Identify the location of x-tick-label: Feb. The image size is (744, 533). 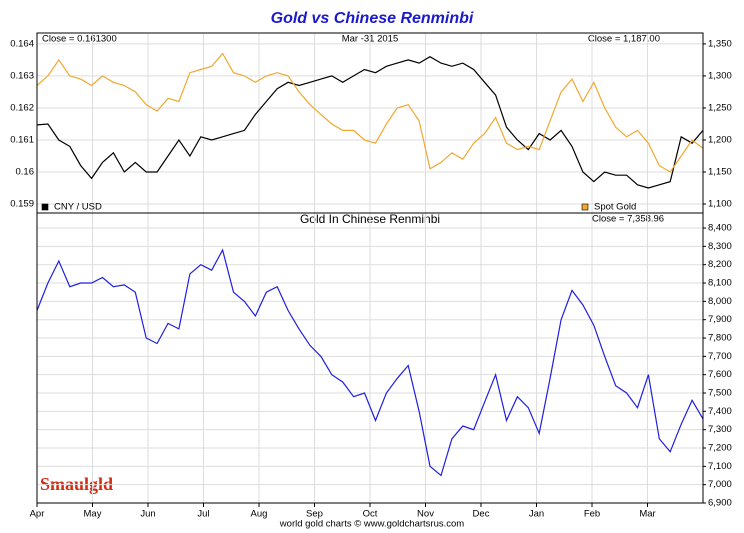
(592, 514).